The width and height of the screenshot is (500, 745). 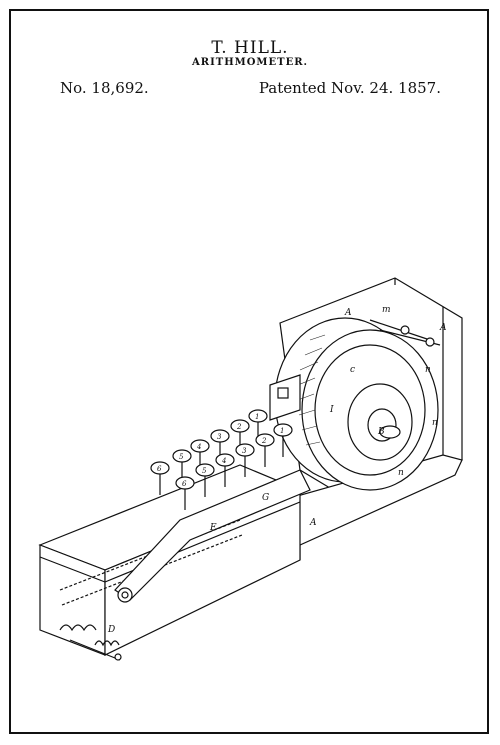 I want to click on label-a-upper: A, so click(x=348, y=313).